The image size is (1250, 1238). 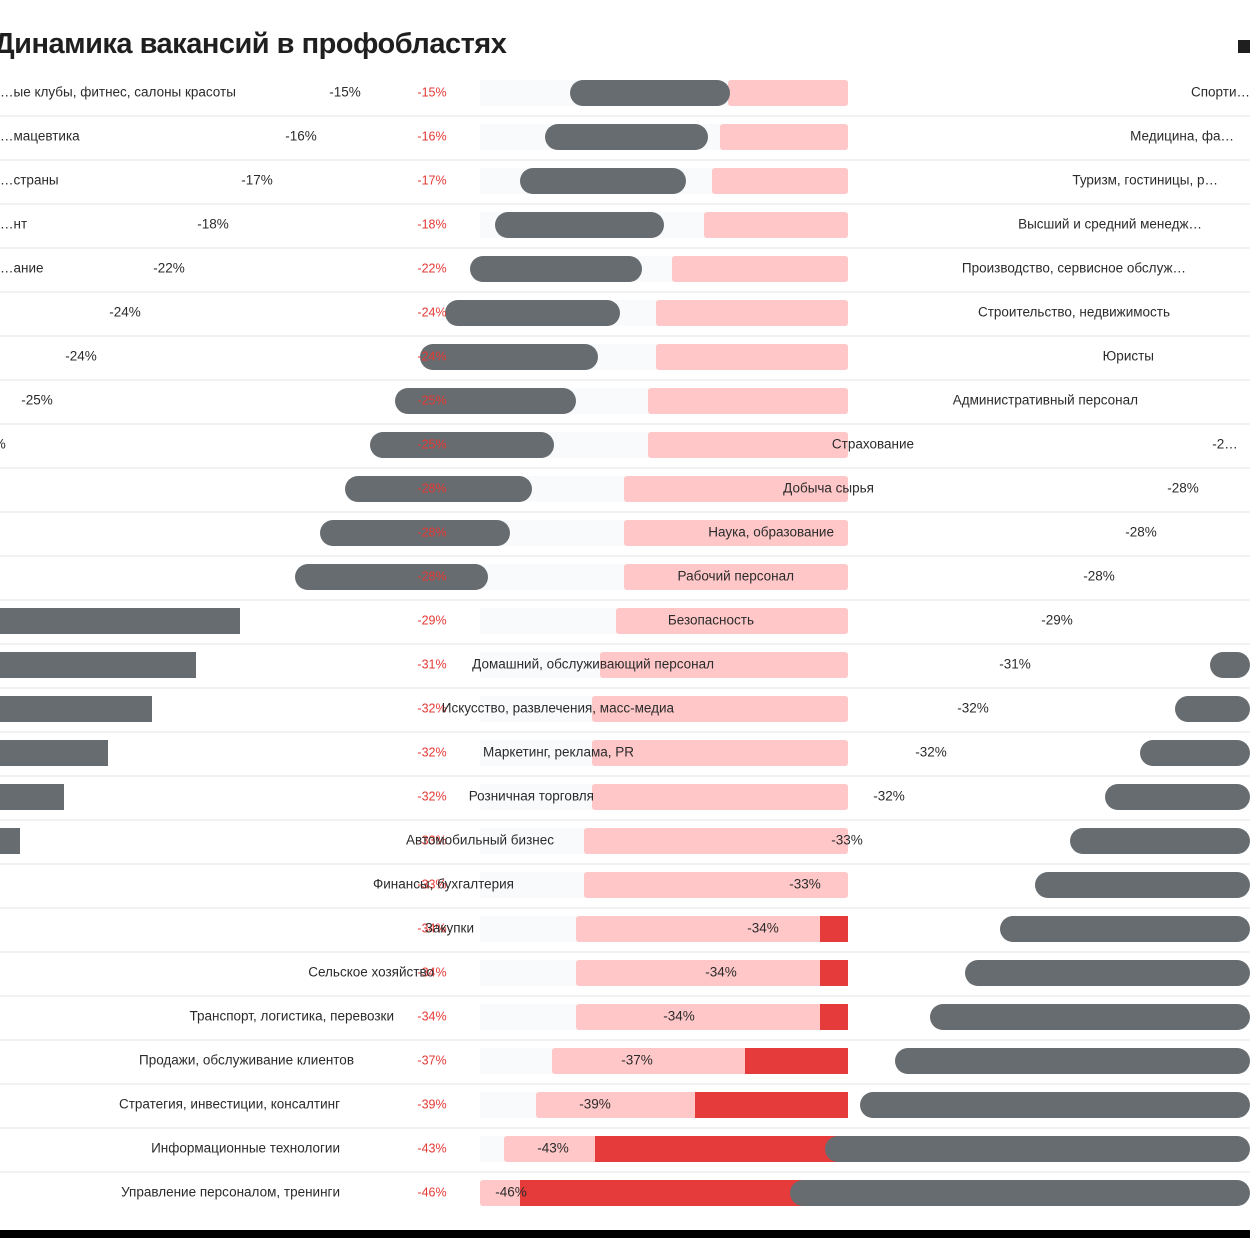 I want to click on right-category-label: Домашний, обслуживающий персонал, so click(x=593, y=664).